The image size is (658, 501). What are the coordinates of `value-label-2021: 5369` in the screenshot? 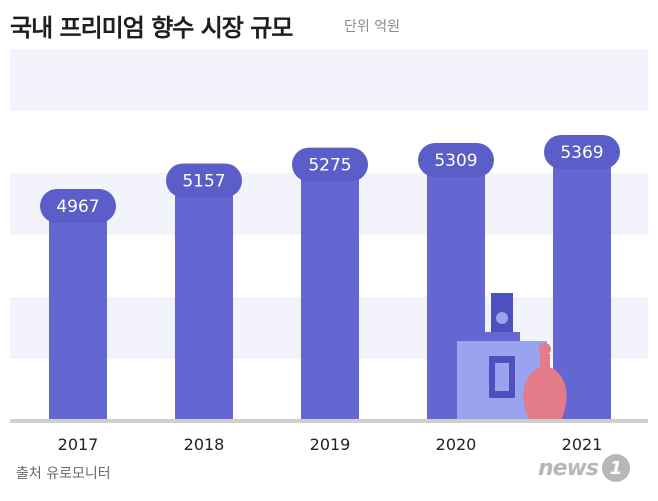 It's located at (581, 153).